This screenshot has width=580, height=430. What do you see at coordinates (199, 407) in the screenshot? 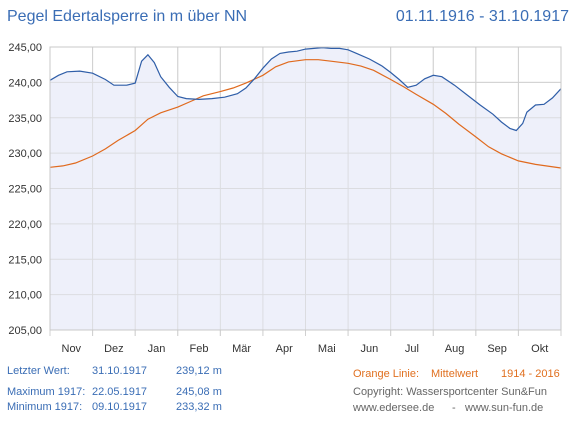
I see `min-value: 233,32 m` at bounding box center [199, 407].